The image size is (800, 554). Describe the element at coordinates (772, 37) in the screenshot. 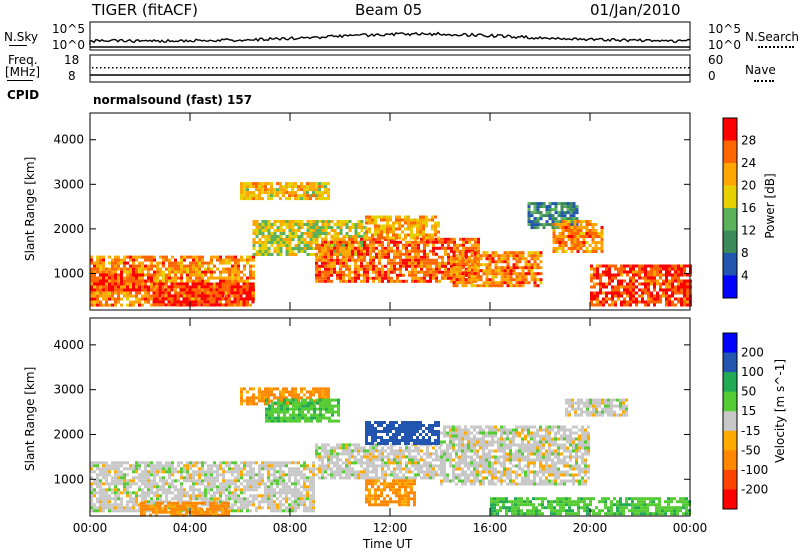

I see `nsearch-label: N.Search` at that location.